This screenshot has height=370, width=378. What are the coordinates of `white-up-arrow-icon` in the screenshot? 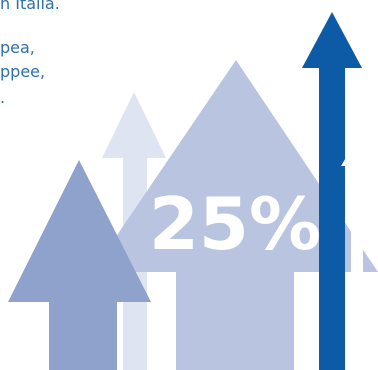 It's located at (357, 254).